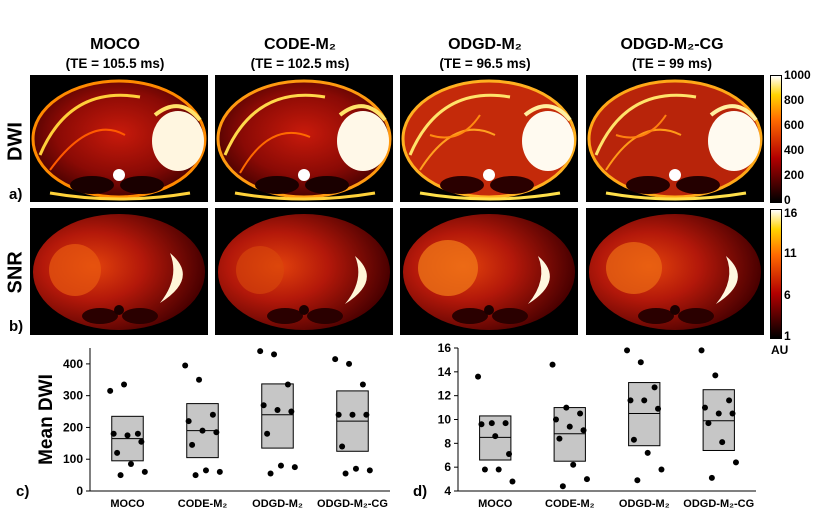 The image size is (820, 518). What do you see at coordinates (445, 420) in the screenshot?
I see `y-tick-label: 10` at bounding box center [445, 420].